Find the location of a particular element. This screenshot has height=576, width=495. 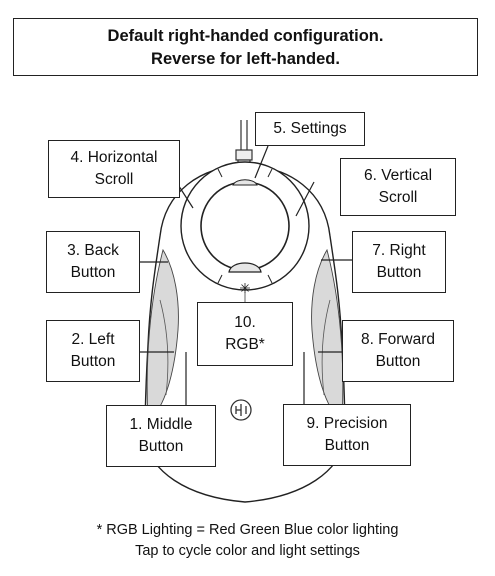

right-button-label: 7. Right Button is located at coordinates (399, 262).